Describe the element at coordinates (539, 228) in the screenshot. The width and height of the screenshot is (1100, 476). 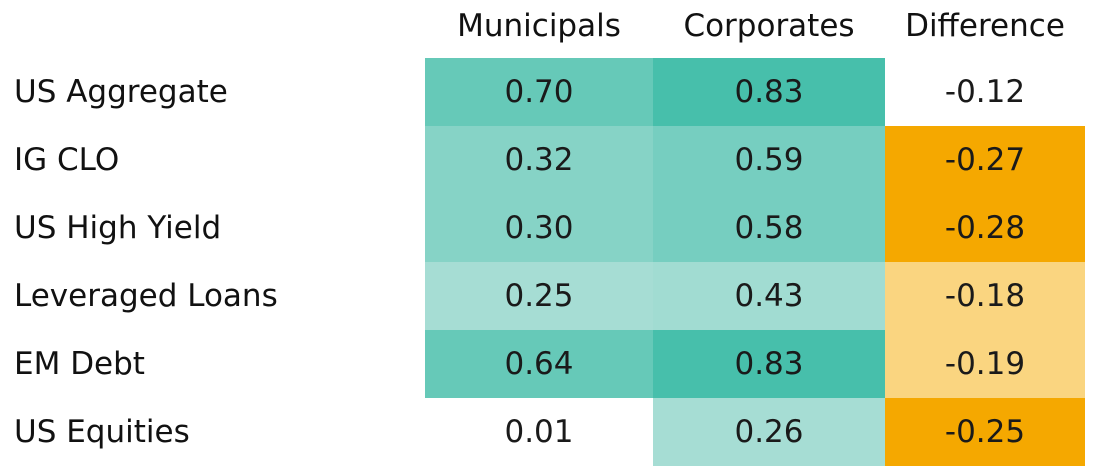
I see `cell-us-high-yield-municipals: 0.30` at that location.